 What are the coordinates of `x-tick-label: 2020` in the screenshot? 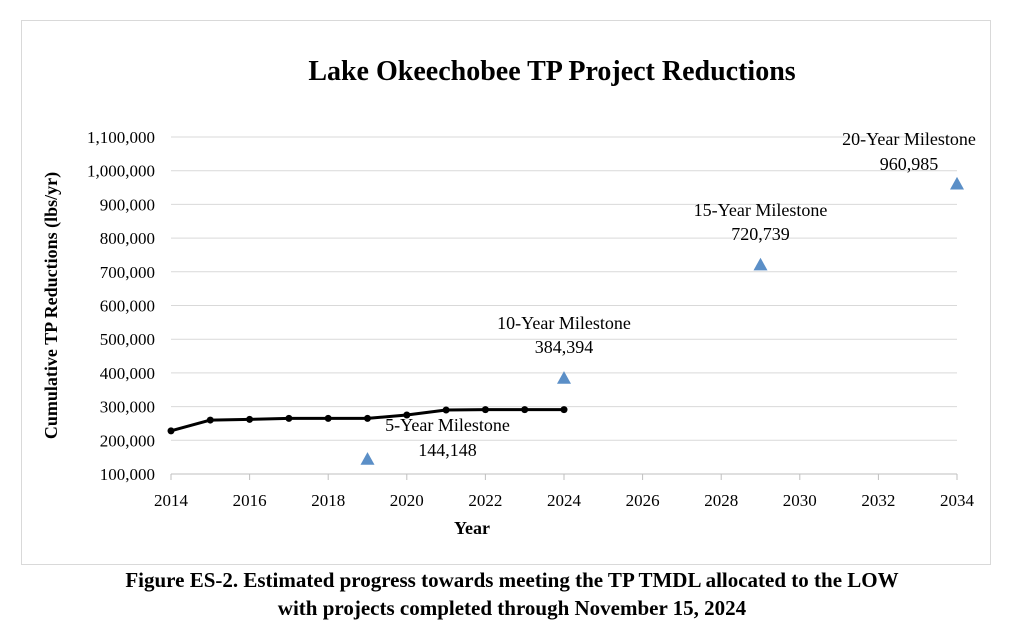 It's located at (407, 500).